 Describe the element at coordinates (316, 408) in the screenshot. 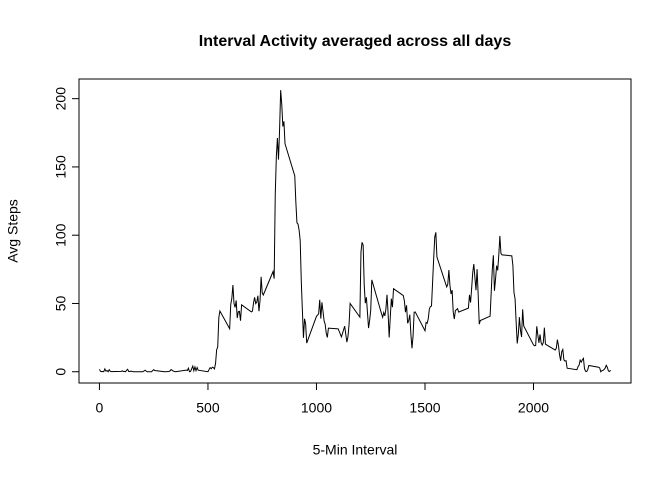

I see `x-tick-label: 1000` at that location.